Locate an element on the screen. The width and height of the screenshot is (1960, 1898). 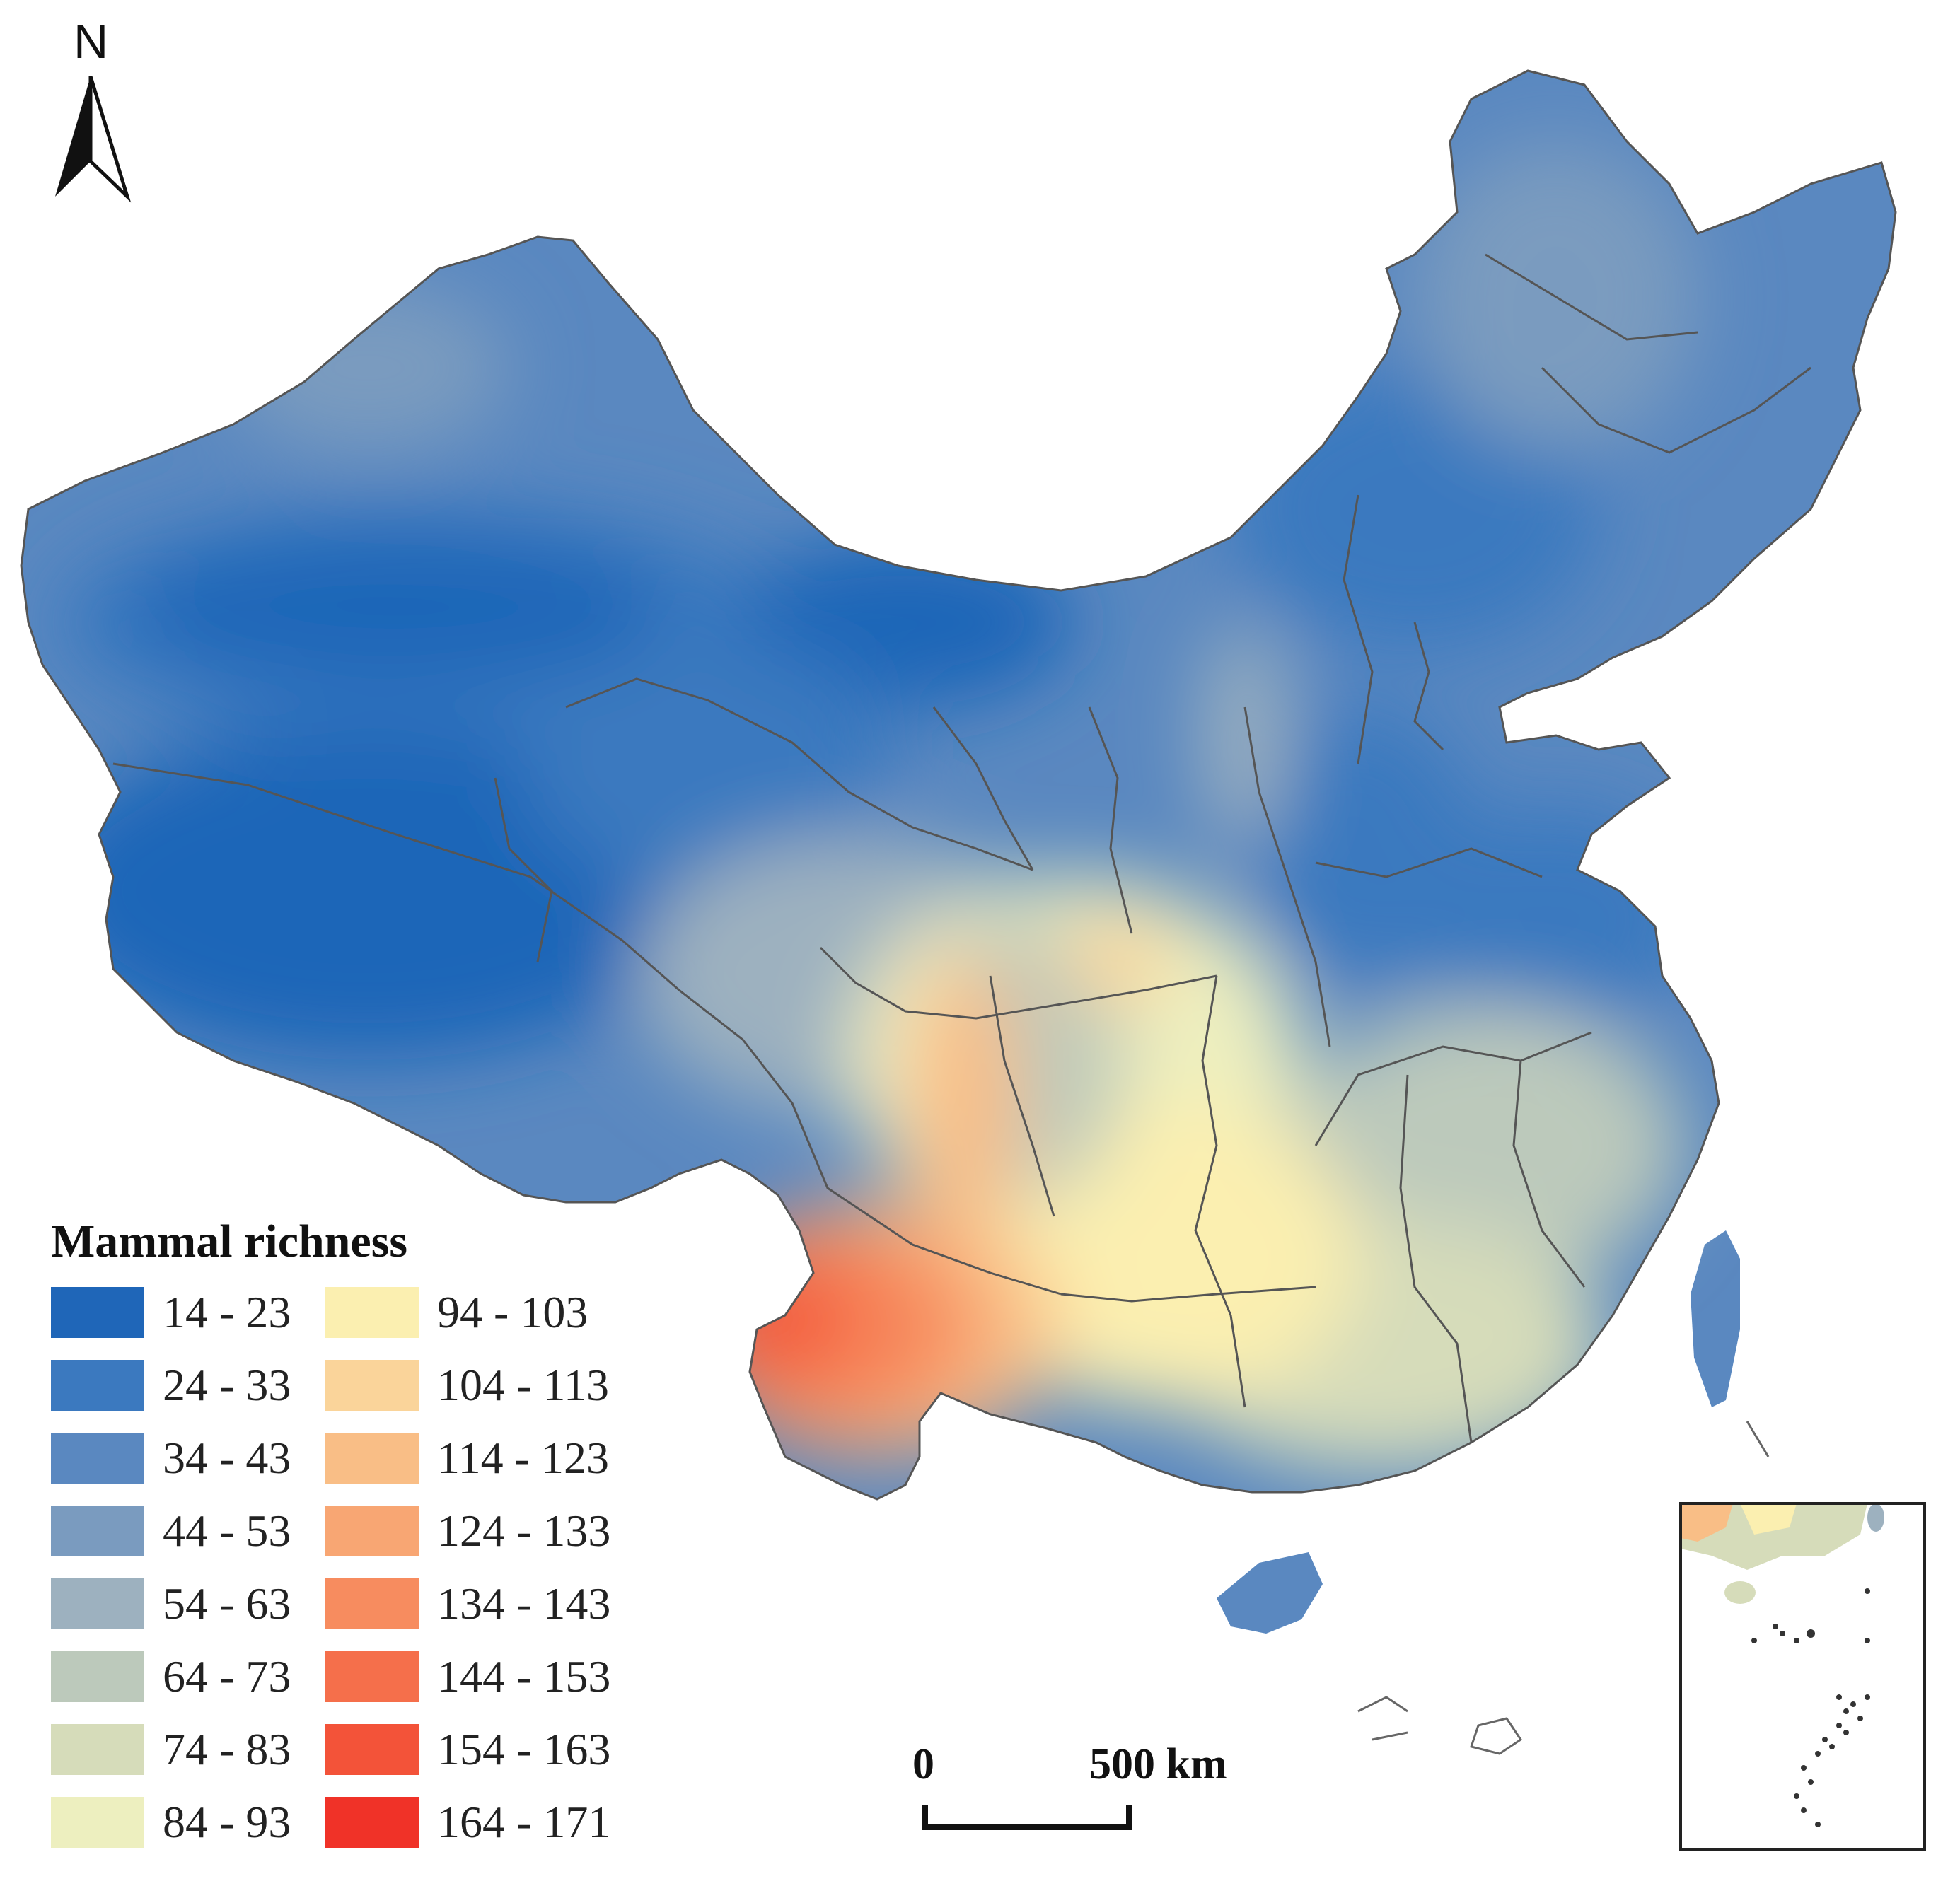
legend-label: 24 - 33 is located at coordinates (227, 1385).